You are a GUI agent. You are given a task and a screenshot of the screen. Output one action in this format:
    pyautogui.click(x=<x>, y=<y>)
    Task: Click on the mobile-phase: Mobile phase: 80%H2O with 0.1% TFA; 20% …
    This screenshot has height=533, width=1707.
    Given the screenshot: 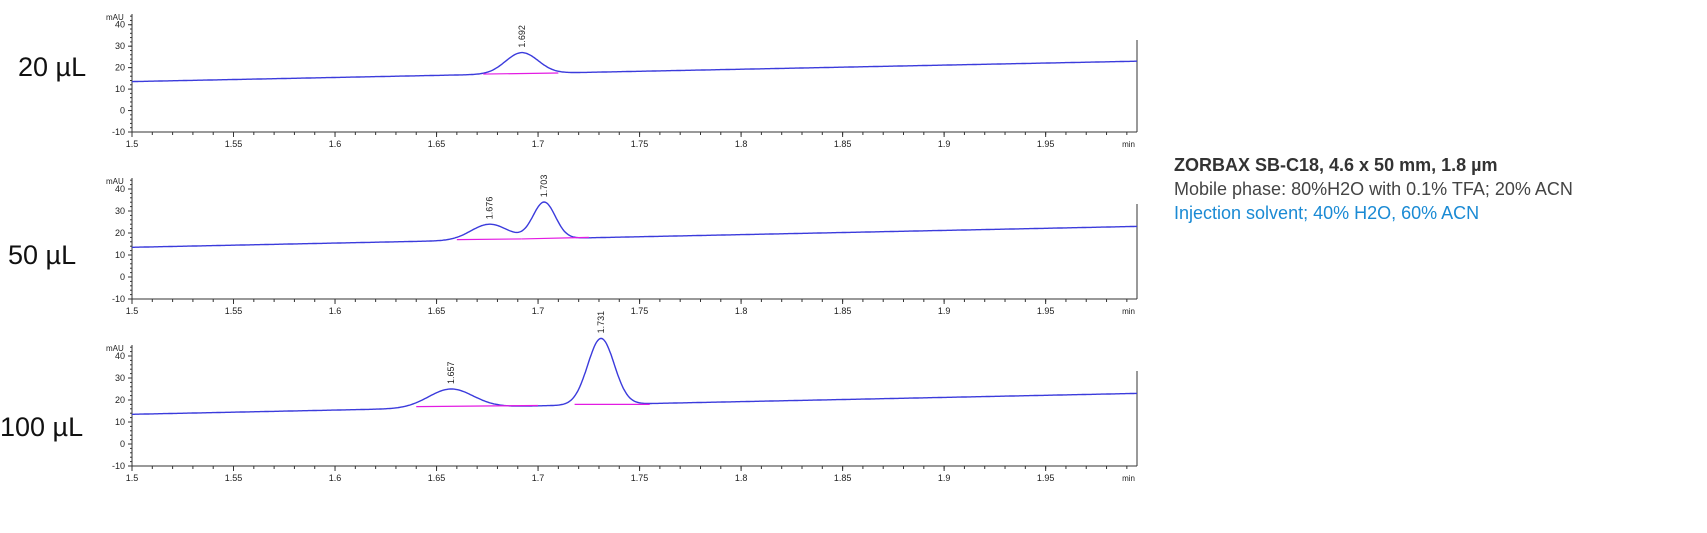 What is the action you would take?
    pyautogui.click(x=1373, y=189)
    